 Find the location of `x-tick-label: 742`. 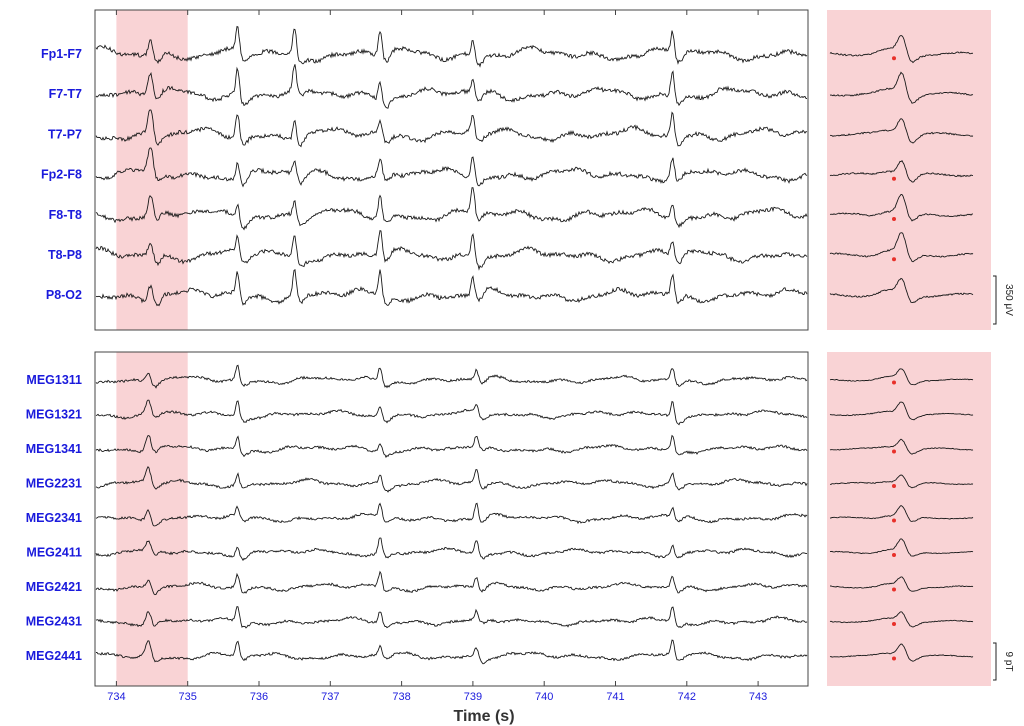

x-tick-label: 742 is located at coordinates (687, 697).